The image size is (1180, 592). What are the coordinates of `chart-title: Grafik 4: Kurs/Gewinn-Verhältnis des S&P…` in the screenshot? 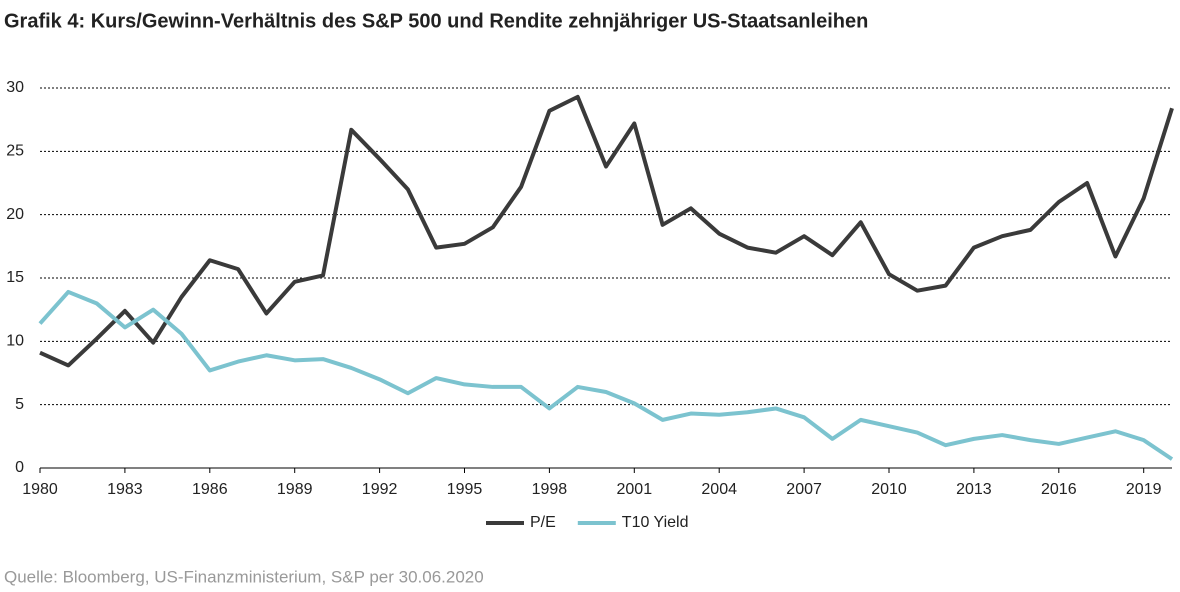 It's located at (436, 21).